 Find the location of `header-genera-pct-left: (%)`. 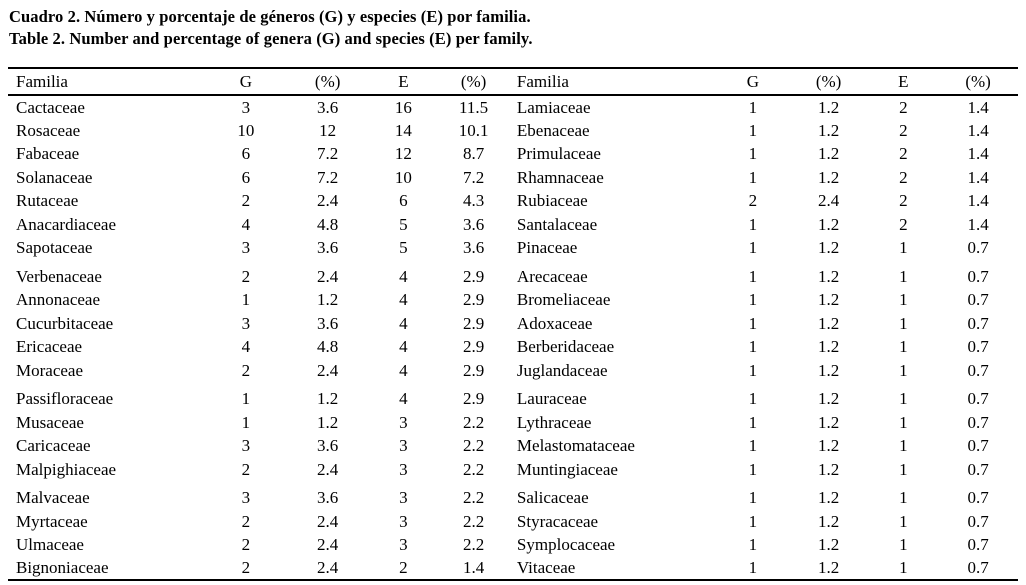

header-genera-pct-left: (%) is located at coordinates (327, 81).